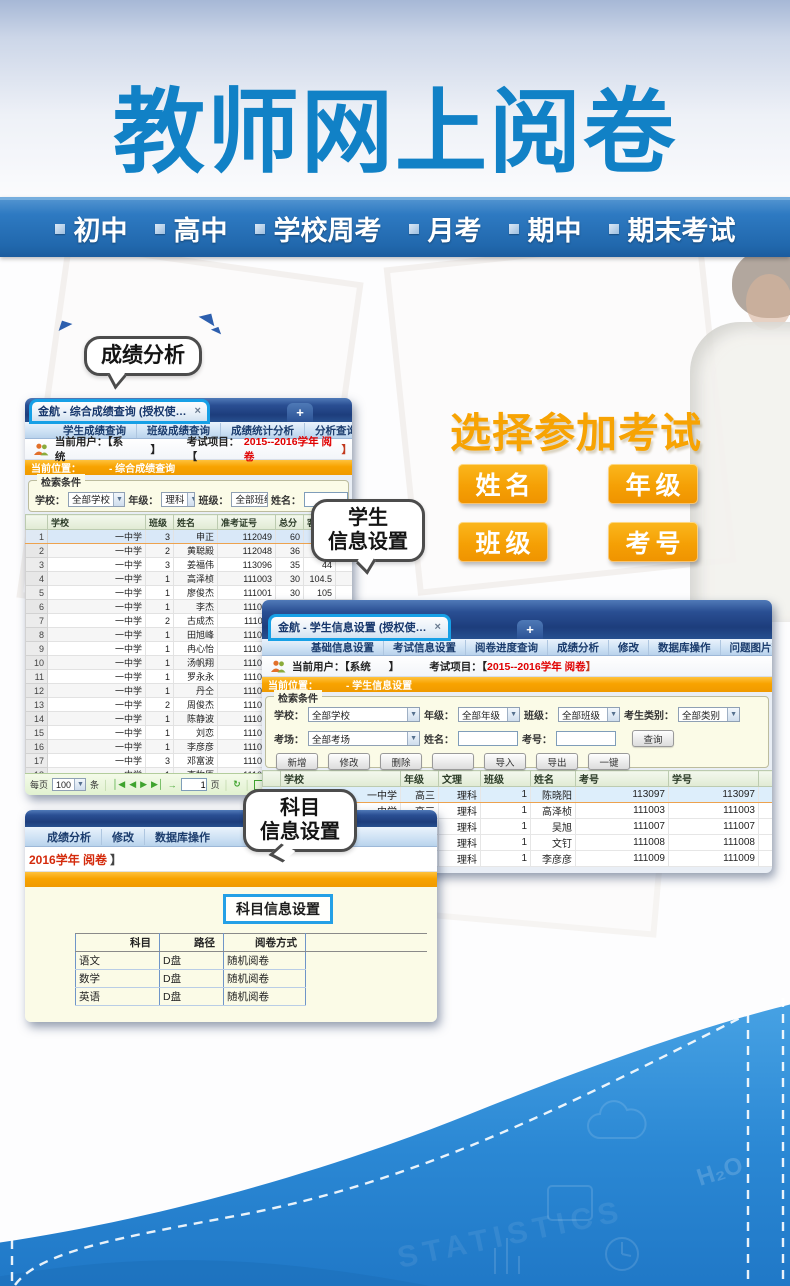 Image resolution: width=790 pixels, height=1286 pixels. Describe the element at coordinates (488, 738) in the screenshot. I see `name-input` at that location.